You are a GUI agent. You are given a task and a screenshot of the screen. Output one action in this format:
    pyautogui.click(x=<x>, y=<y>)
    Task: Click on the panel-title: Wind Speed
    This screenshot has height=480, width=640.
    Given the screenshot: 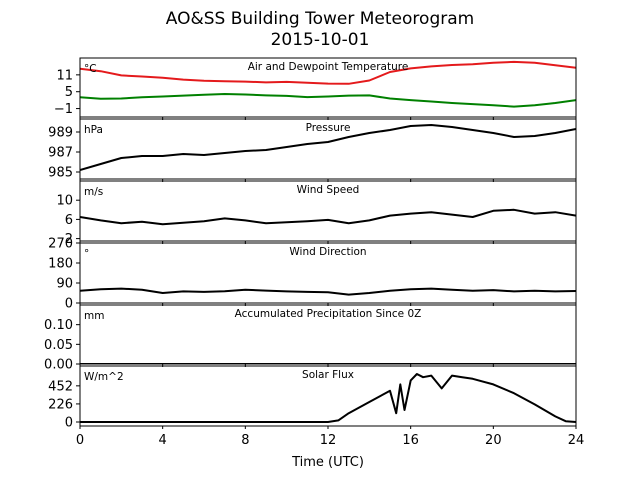 What is the action you would take?
    pyautogui.click(x=328, y=190)
    